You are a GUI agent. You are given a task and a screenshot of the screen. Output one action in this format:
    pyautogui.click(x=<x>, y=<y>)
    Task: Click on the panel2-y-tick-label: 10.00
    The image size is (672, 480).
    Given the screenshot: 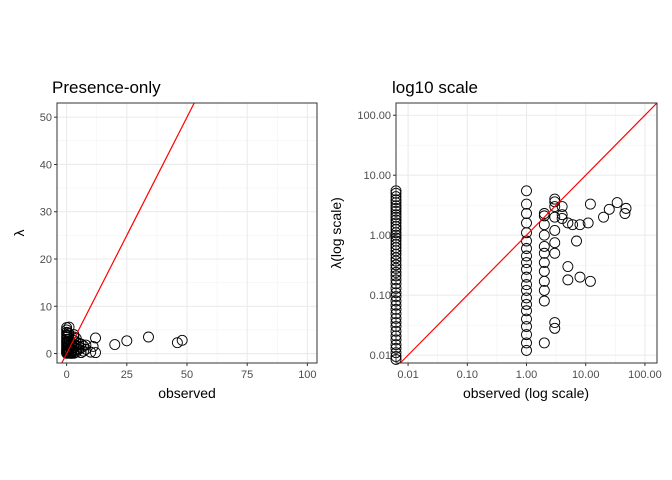 What is the action you would take?
    pyautogui.click(x=377, y=176)
    